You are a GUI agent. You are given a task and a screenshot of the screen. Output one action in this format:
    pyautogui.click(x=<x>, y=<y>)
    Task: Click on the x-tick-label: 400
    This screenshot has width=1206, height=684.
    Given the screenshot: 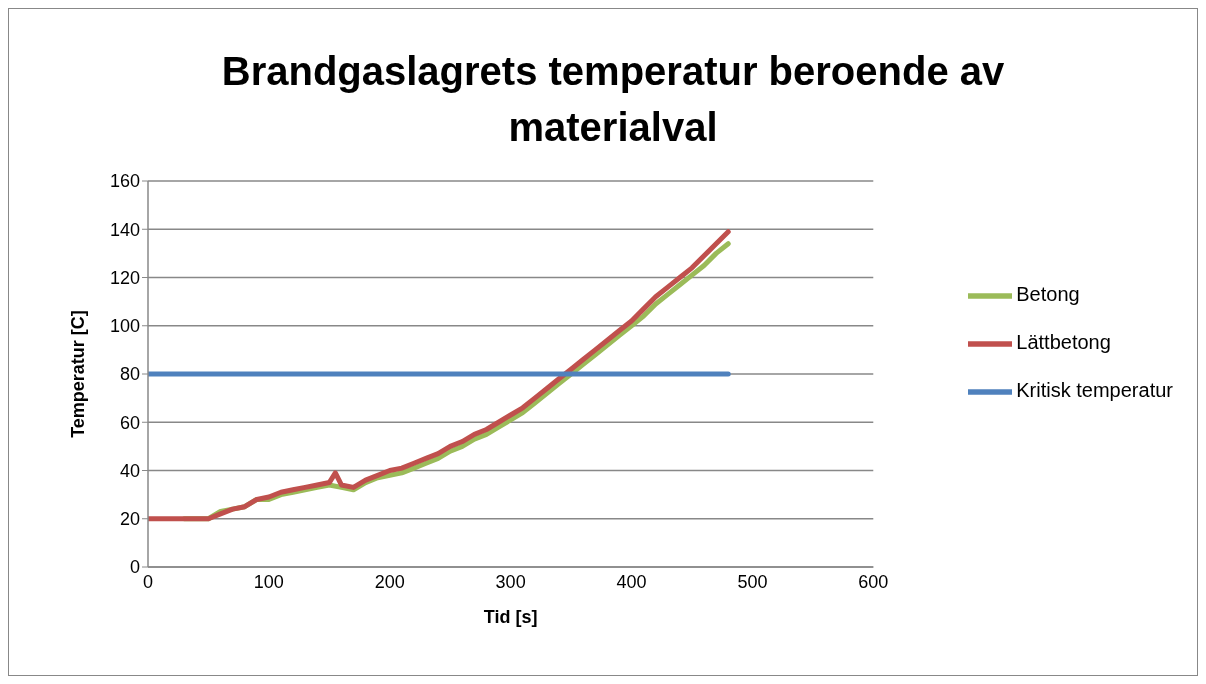 What is the action you would take?
    pyautogui.click(x=631, y=581)
    